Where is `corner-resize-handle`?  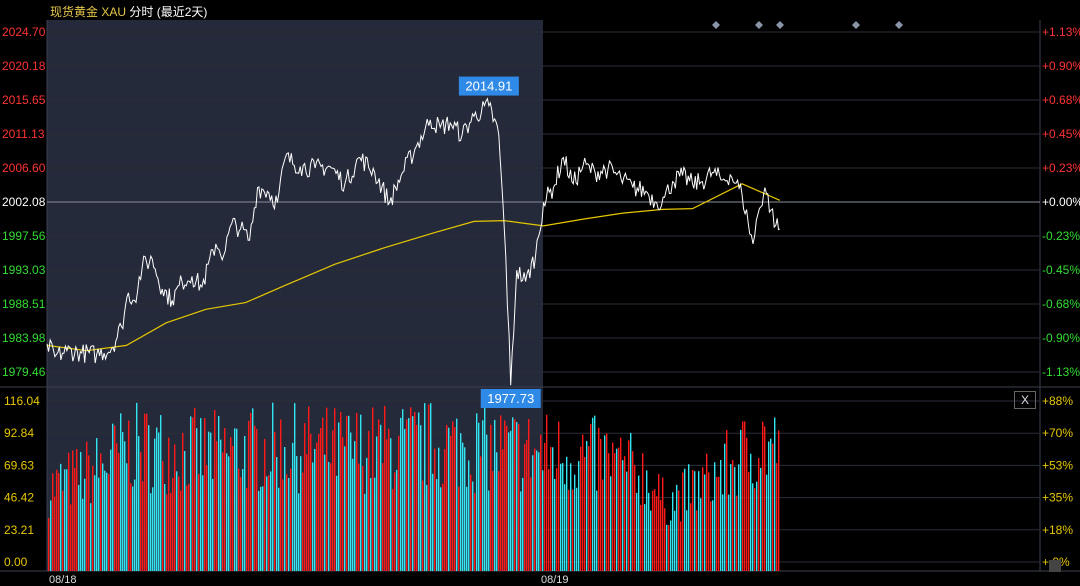
corner-resize-handle is located at coordinates (1055, 566).